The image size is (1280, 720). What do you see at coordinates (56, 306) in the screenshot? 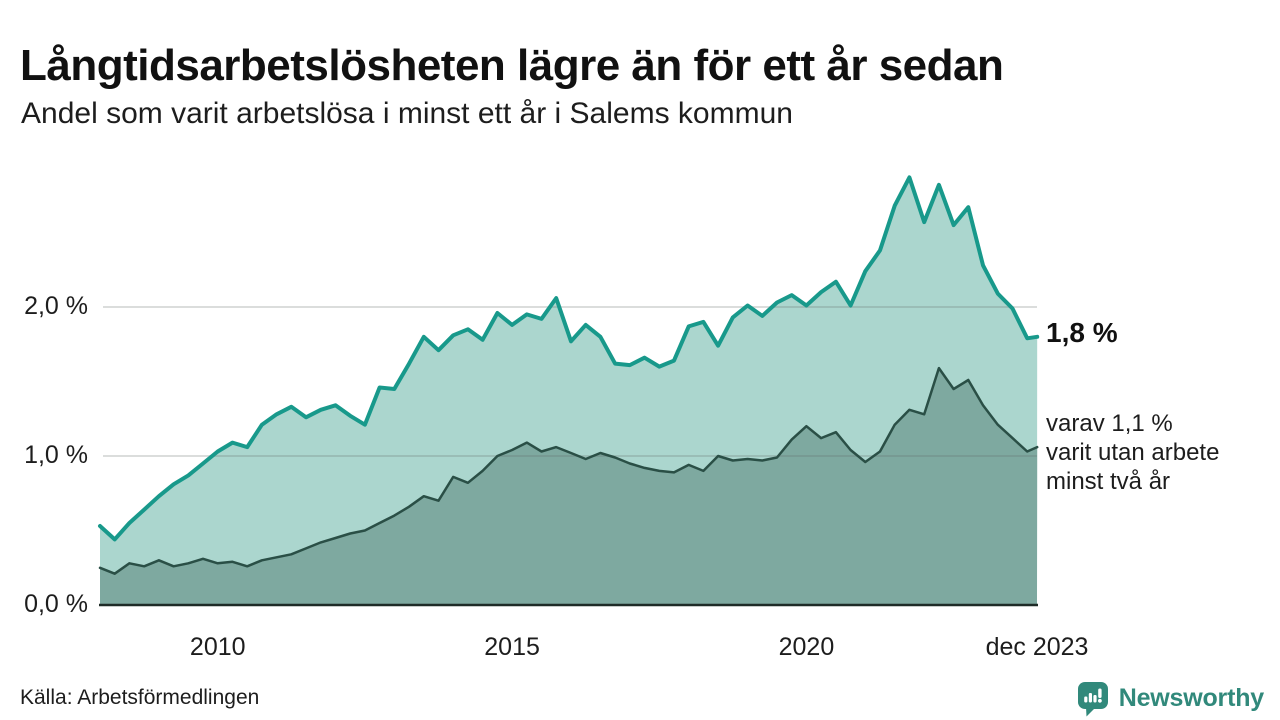
I see `y-tick-label: 2,0 %` at bounding box center [56, 306].